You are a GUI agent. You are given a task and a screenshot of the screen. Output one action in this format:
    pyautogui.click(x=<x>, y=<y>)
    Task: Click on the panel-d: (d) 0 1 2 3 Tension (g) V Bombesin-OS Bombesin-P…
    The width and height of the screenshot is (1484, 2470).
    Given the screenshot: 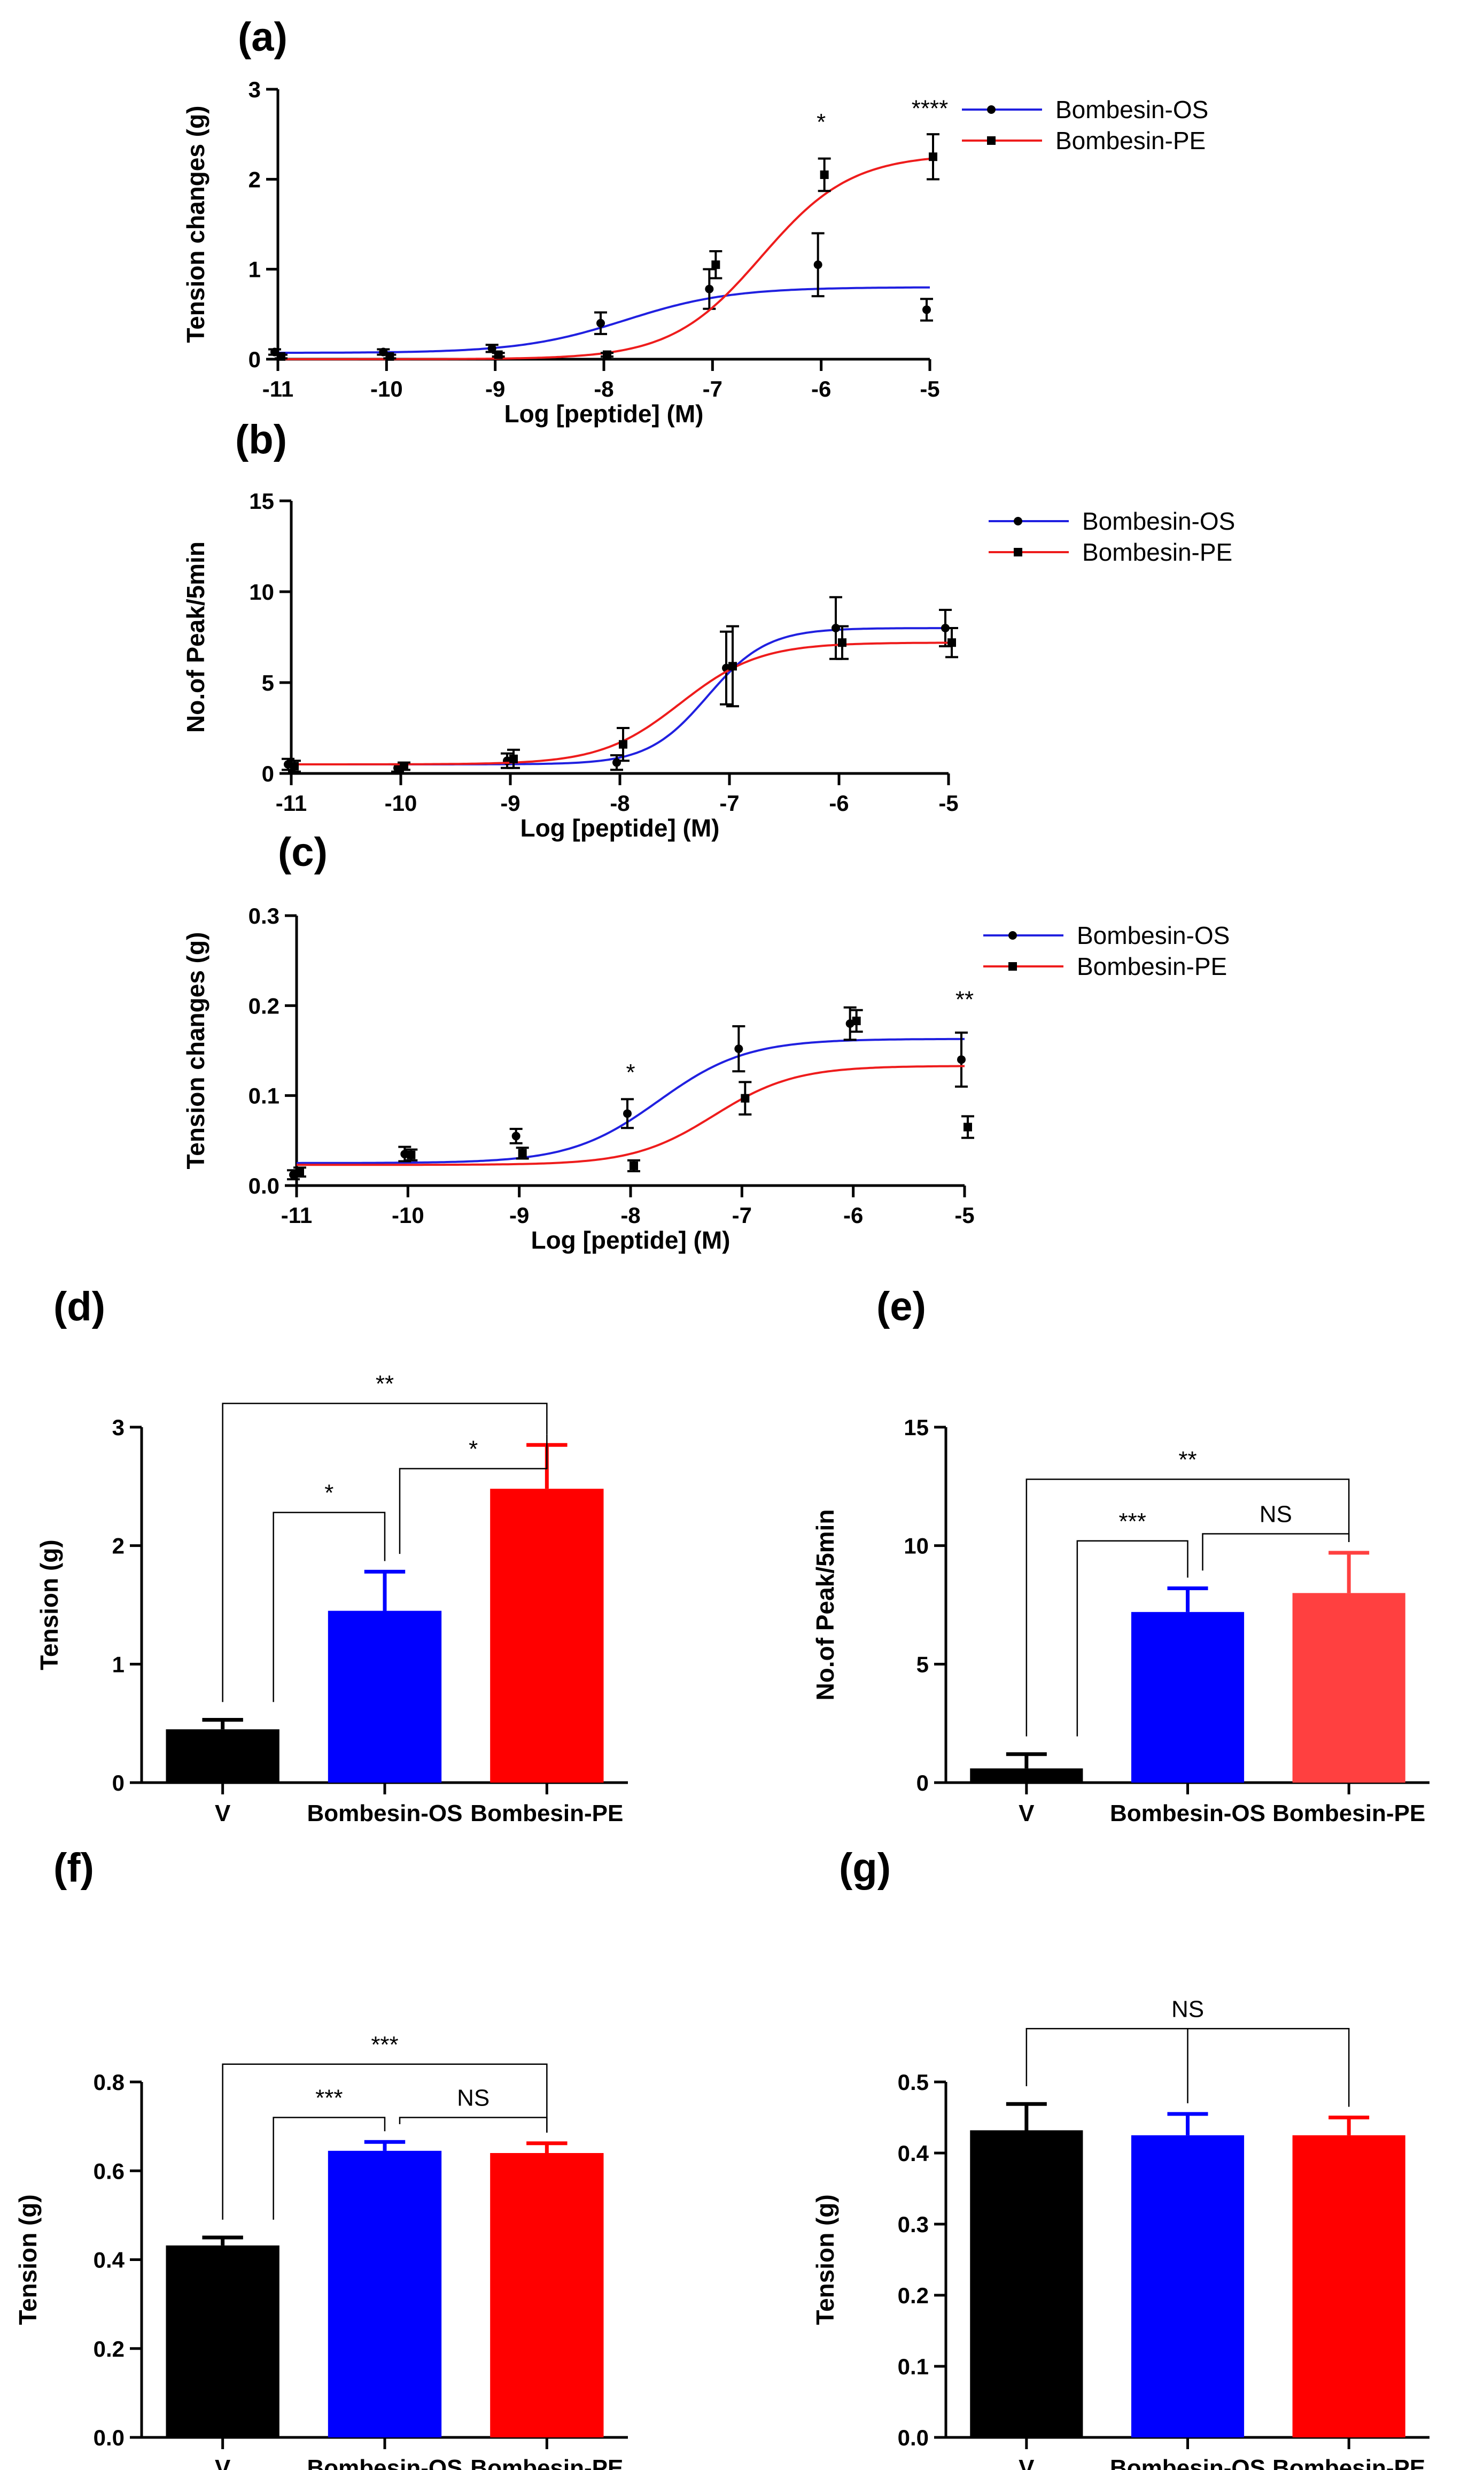 What is the action you would take?
    pyautogui.click(x=332, y=1555)
    